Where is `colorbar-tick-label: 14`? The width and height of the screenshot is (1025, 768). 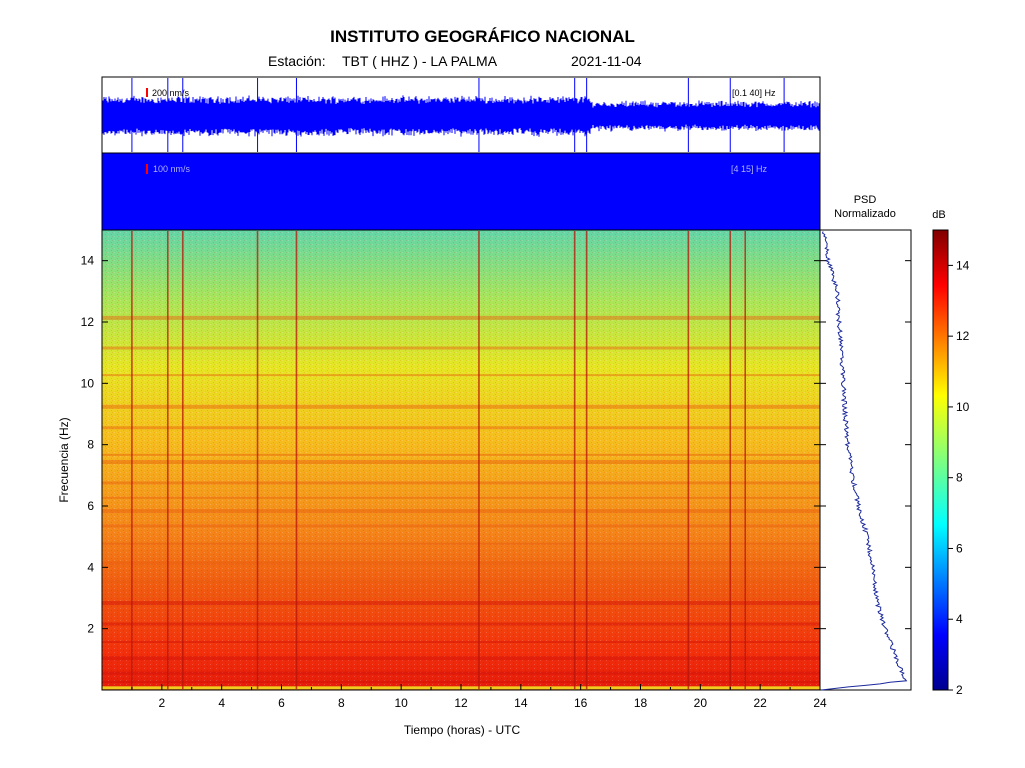
colorbar-tick-label: 14 is located at coordinates (963, 265).